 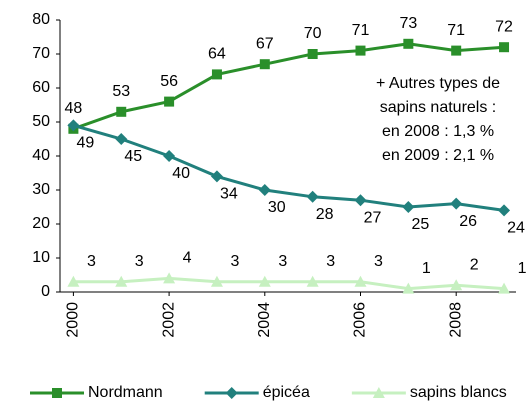 What do you see at coordinates (41, 189) in the screenshot?
I see `y-tick-label: 30` at bounding box center [41, 189].